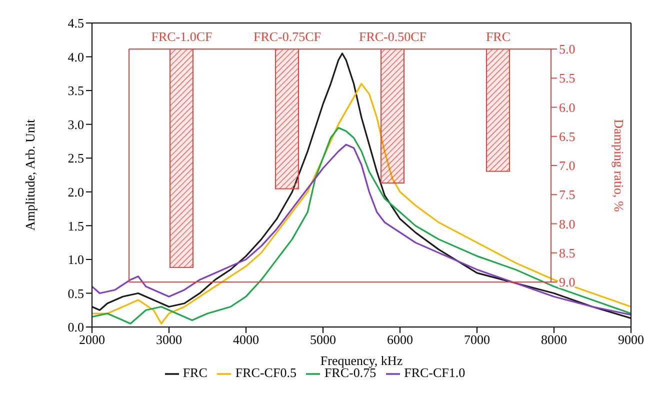  What do you see at coordinates (76, 293) in the screenshot?
I see `y-tick-label: 0.5` at bounding box center [76, 293].